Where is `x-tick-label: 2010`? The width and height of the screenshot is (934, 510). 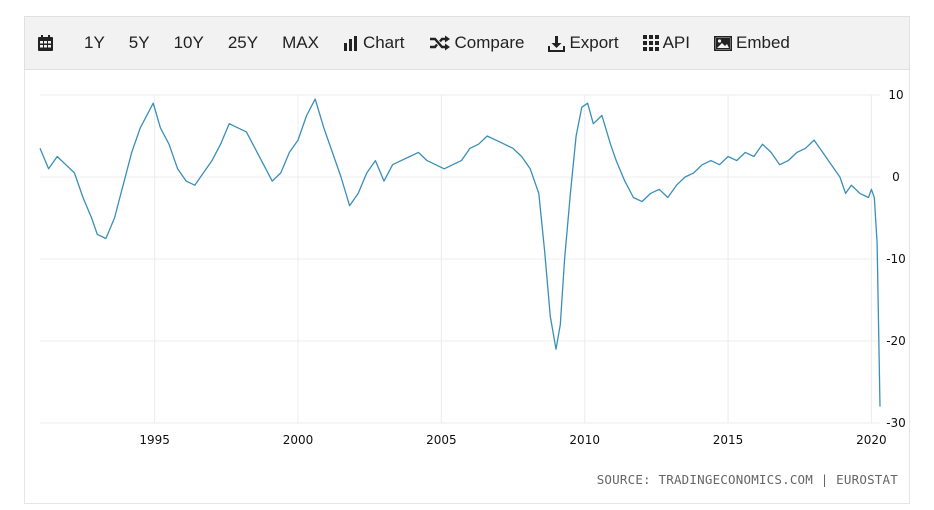
x-tick-label: 2010 is located at coordinates (584, 440).